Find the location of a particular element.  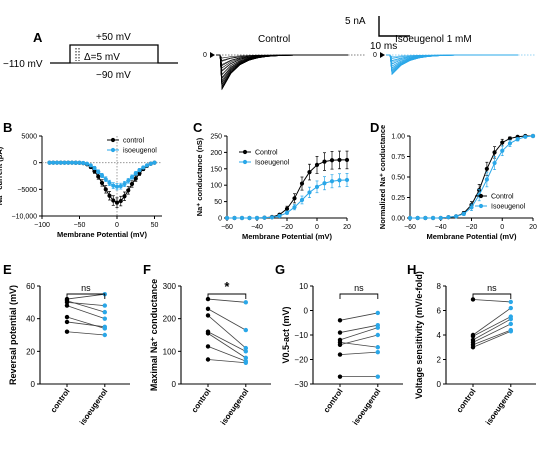

x-tick-label: 20 is located at coordinates (347, 227).